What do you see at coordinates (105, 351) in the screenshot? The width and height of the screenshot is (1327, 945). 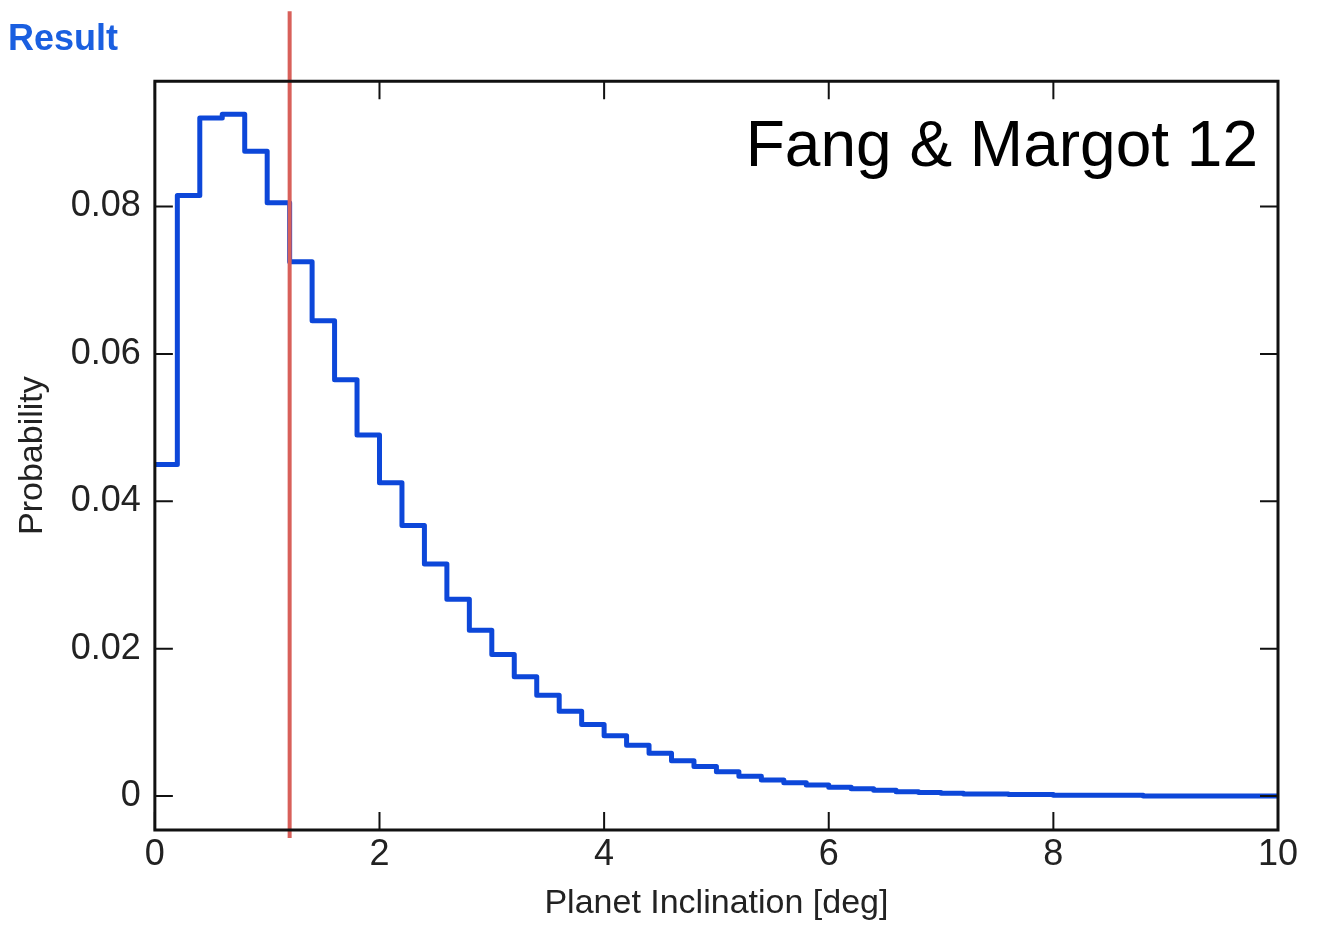 I see `y-tick-label: 0.06` at bounding box center [105, 351].